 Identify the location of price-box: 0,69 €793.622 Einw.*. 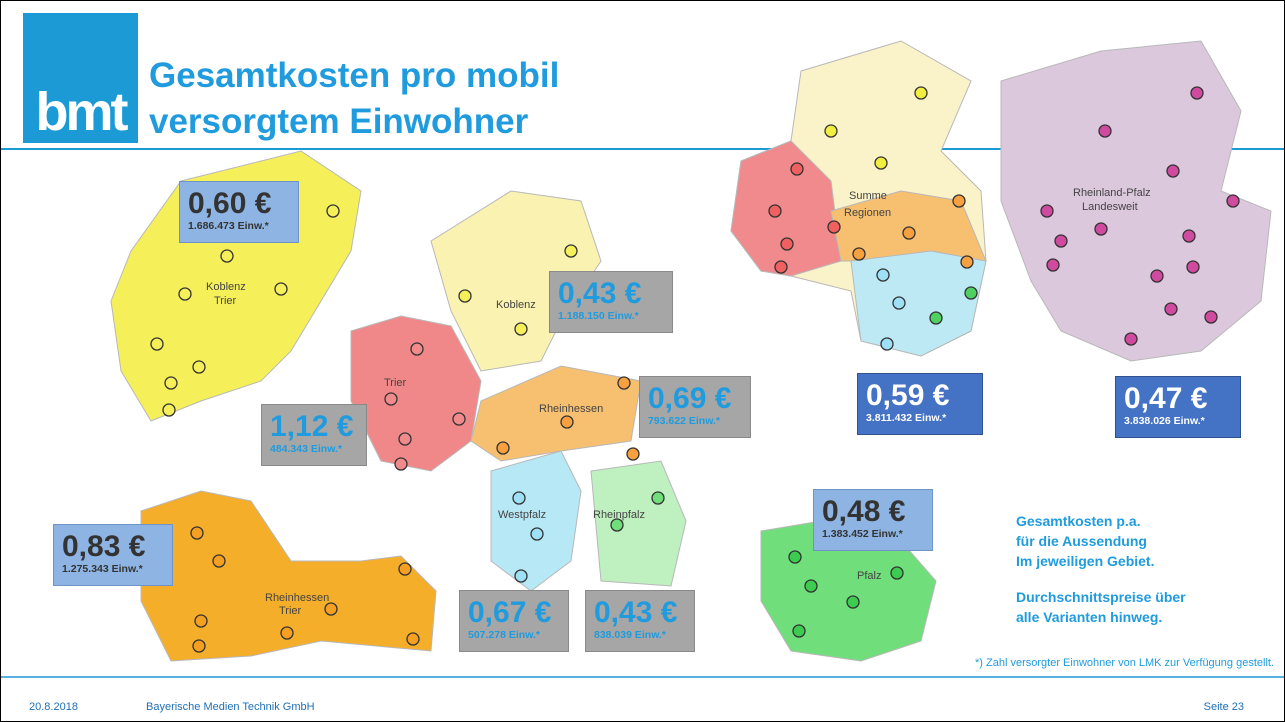
(695, 407).